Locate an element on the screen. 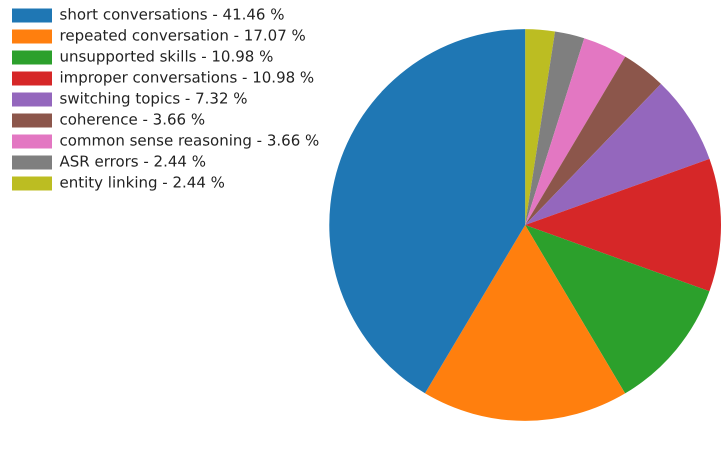 The width and height of the screenshot is (723, 450). legend-label: repeated conversation - 17.07 % is located at coordinates (183, 35).